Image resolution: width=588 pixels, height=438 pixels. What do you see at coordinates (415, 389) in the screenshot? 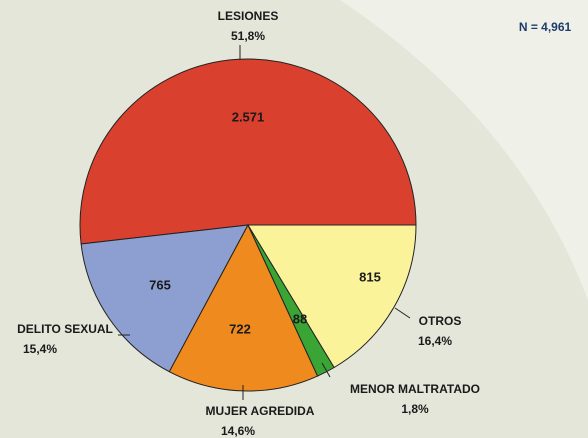
I see `category-label: MENOR MALTRATADO` at bounding box center [415, 389].